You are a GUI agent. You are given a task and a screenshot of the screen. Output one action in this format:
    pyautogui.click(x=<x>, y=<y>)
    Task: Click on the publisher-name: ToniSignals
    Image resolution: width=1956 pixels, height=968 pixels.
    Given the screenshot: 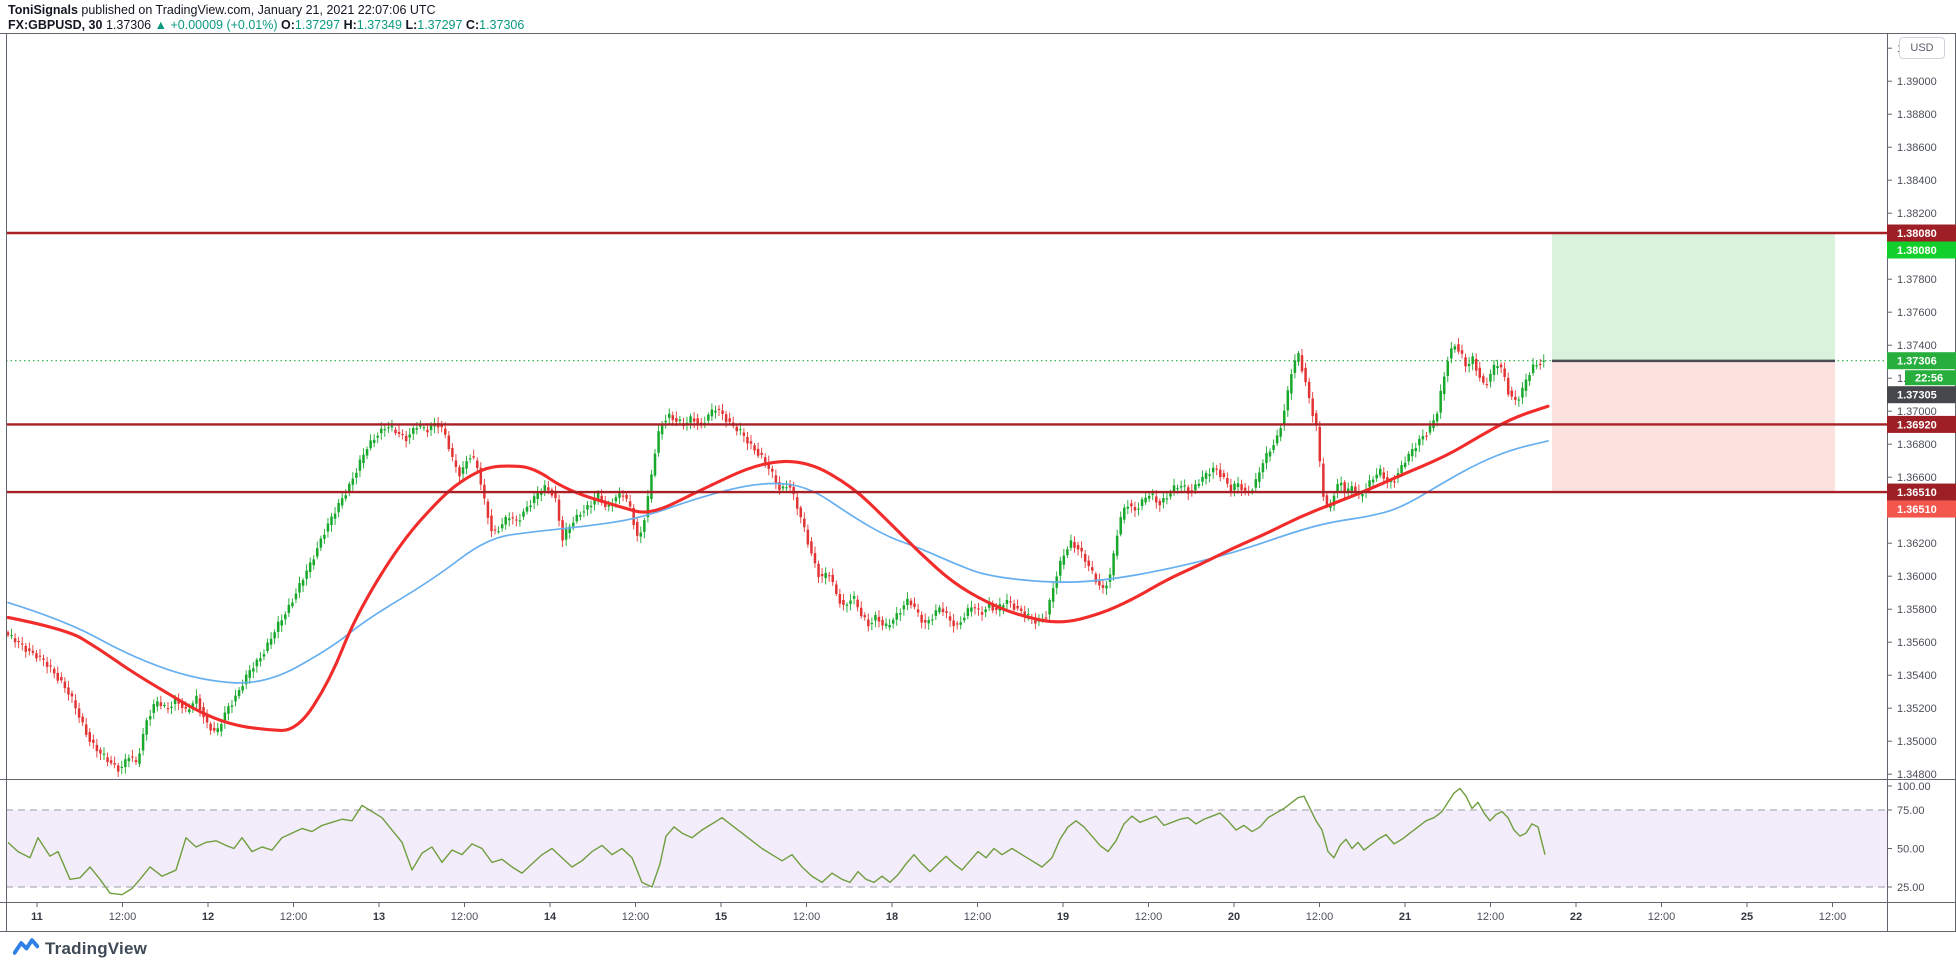 What is the action you would take?
    pyautogui.click(x=43, y=10)
    